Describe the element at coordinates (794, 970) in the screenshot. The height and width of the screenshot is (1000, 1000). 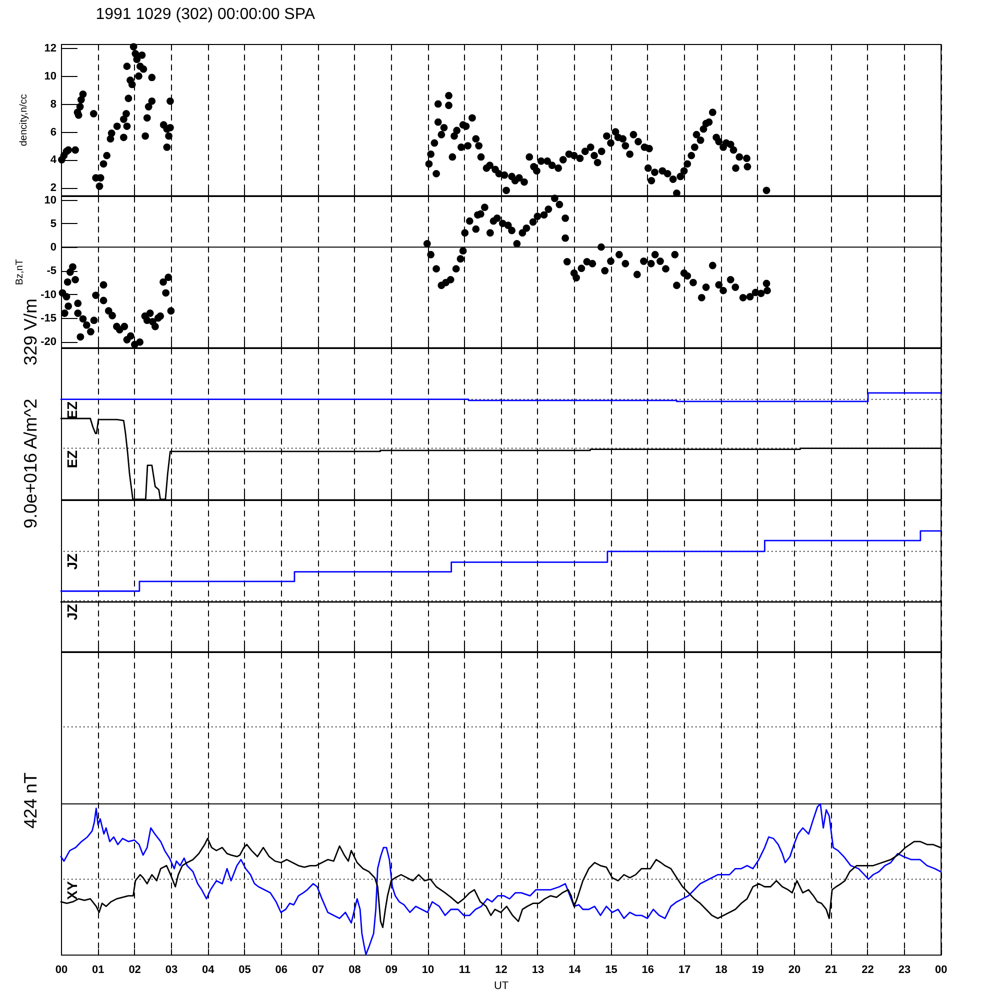
I see `x-tick-label: 20` at that location.